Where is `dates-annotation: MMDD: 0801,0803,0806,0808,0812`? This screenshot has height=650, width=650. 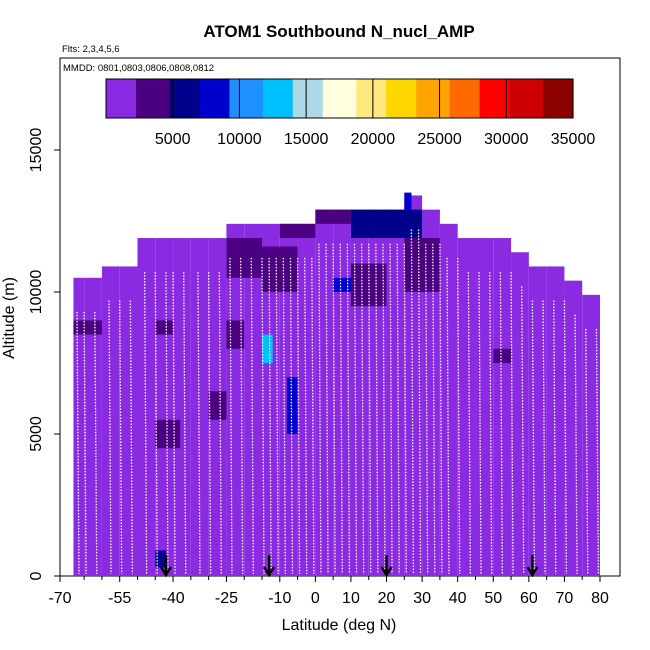 dates-annotation: MMDD: 0801,0803,0806,0808,0812 is located at coordinates (138, 68).